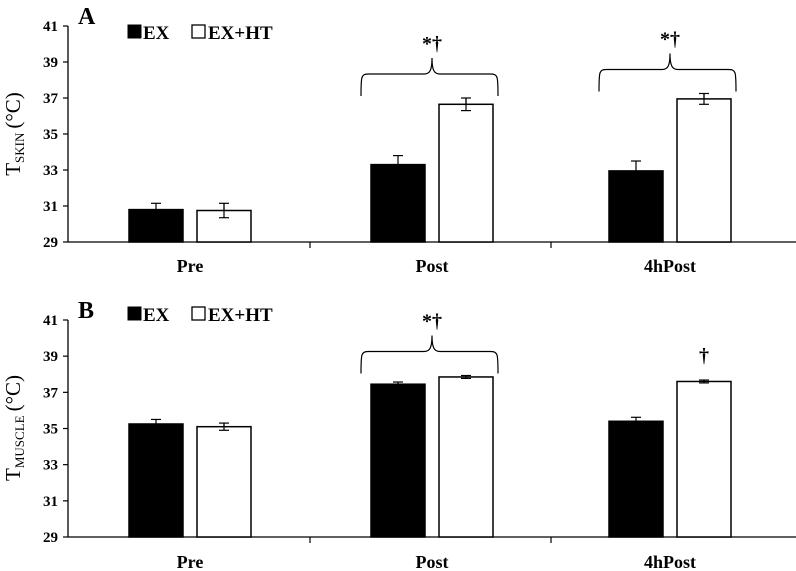 The width and height of the screenshot is (796, 571). I want to click on panel-label: A, so click(87, 17).